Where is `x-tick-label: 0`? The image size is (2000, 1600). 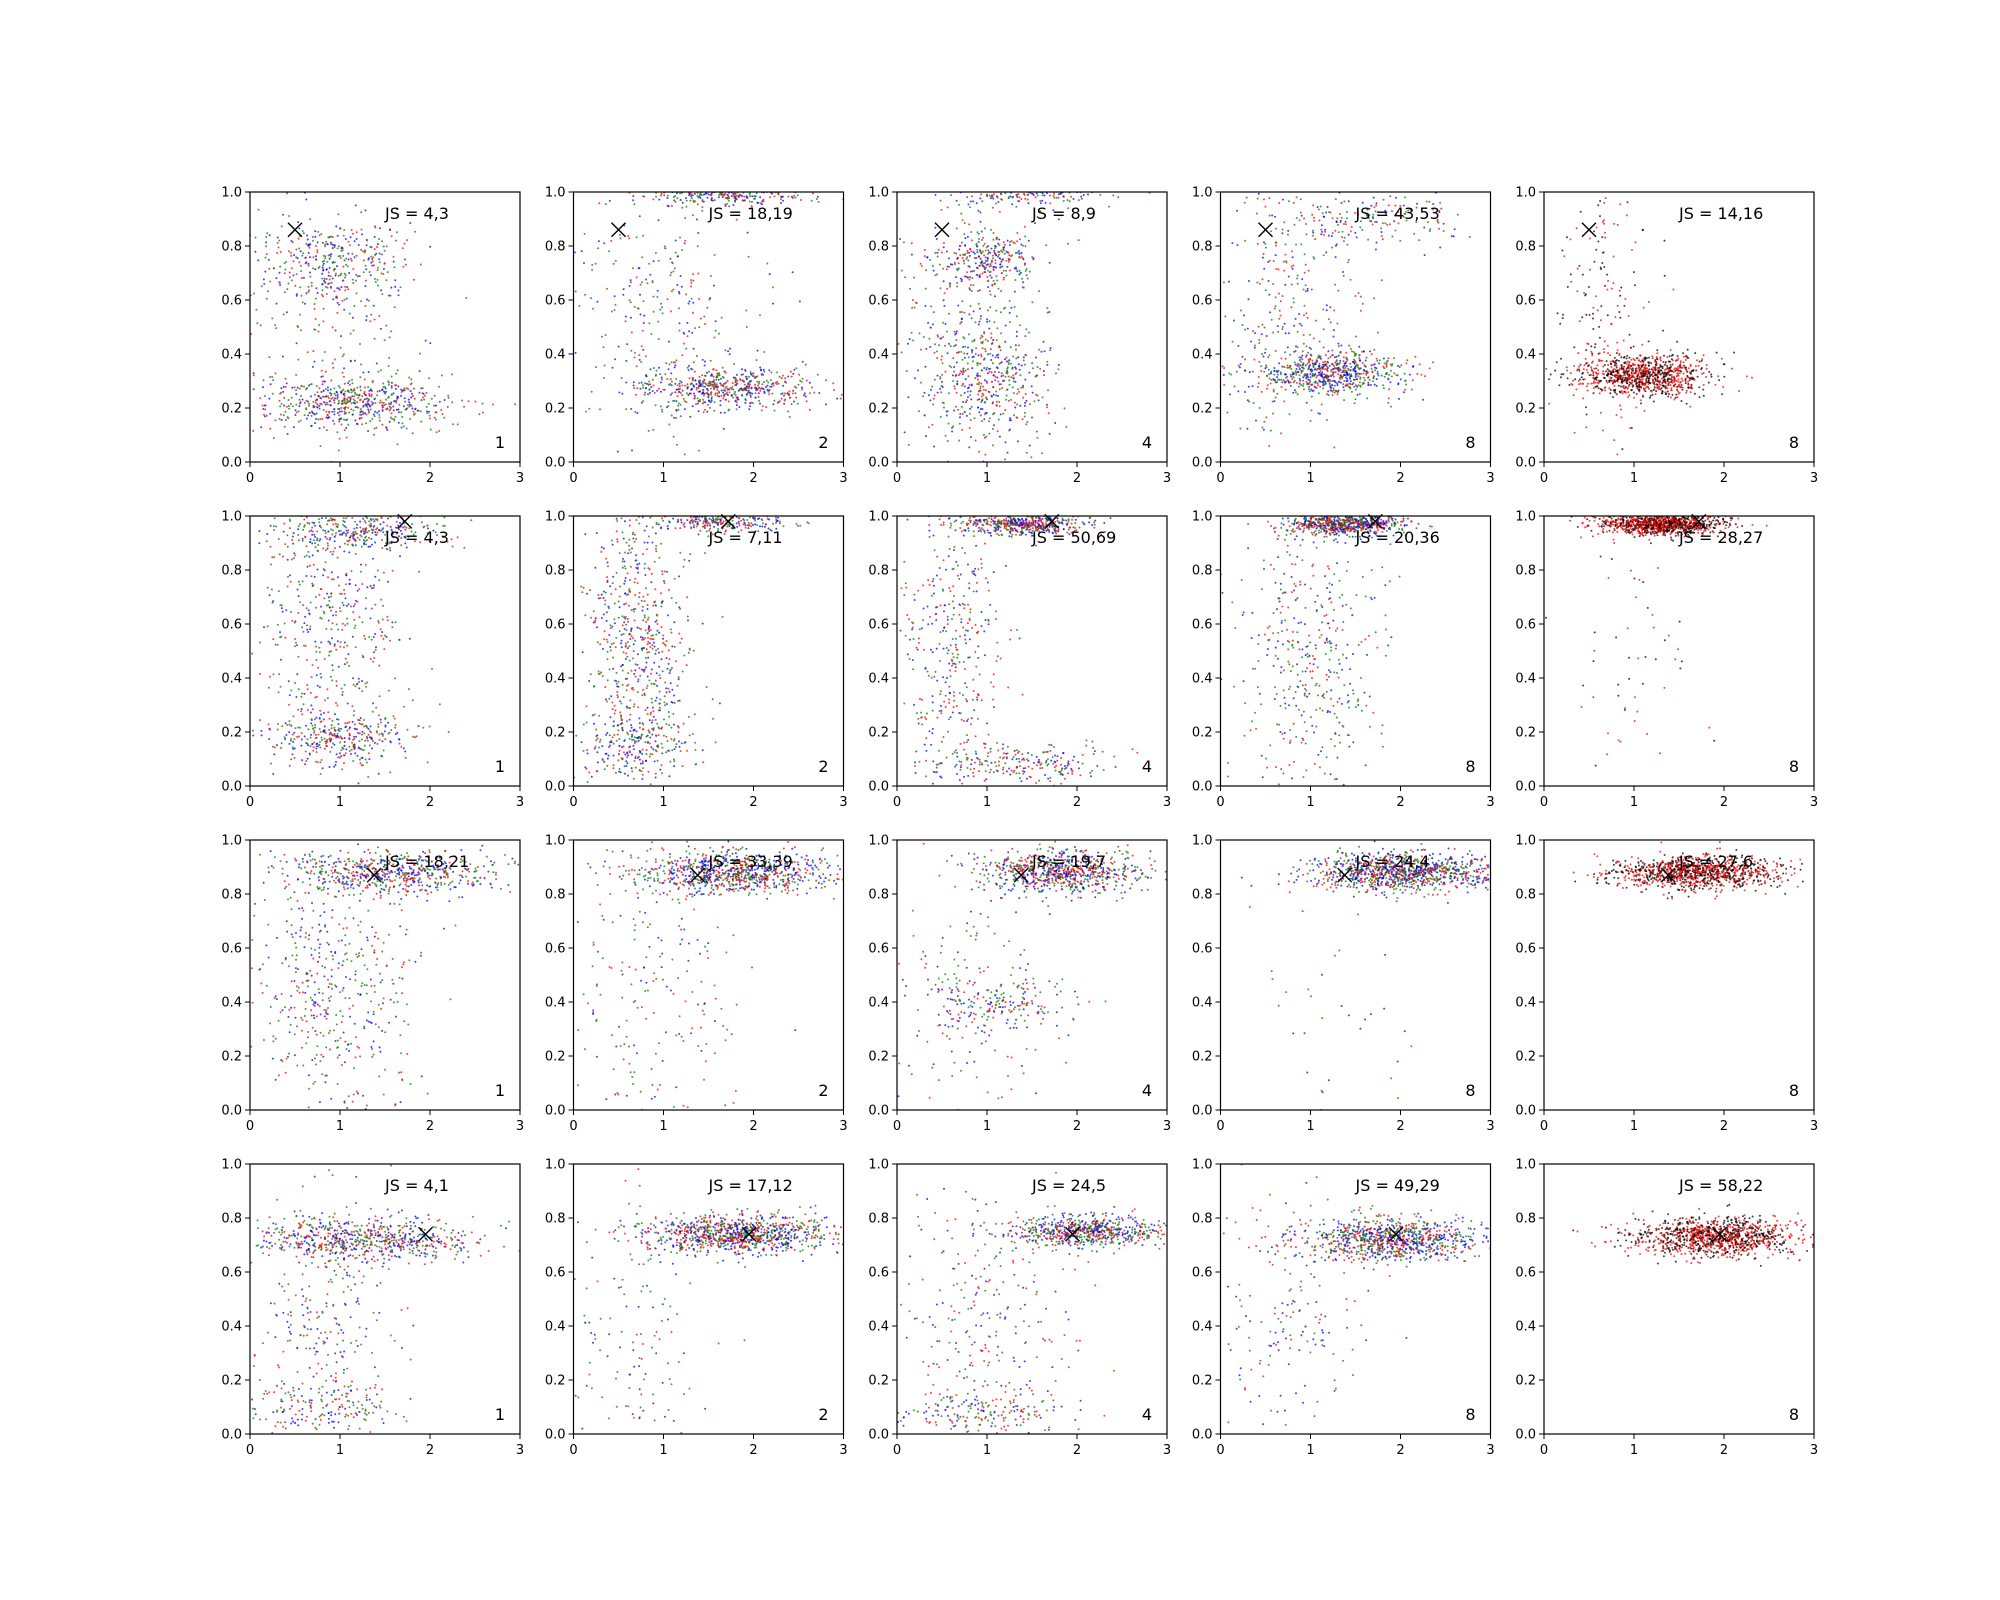 x-tick-label: 0 is located at coordinates (573, 478).